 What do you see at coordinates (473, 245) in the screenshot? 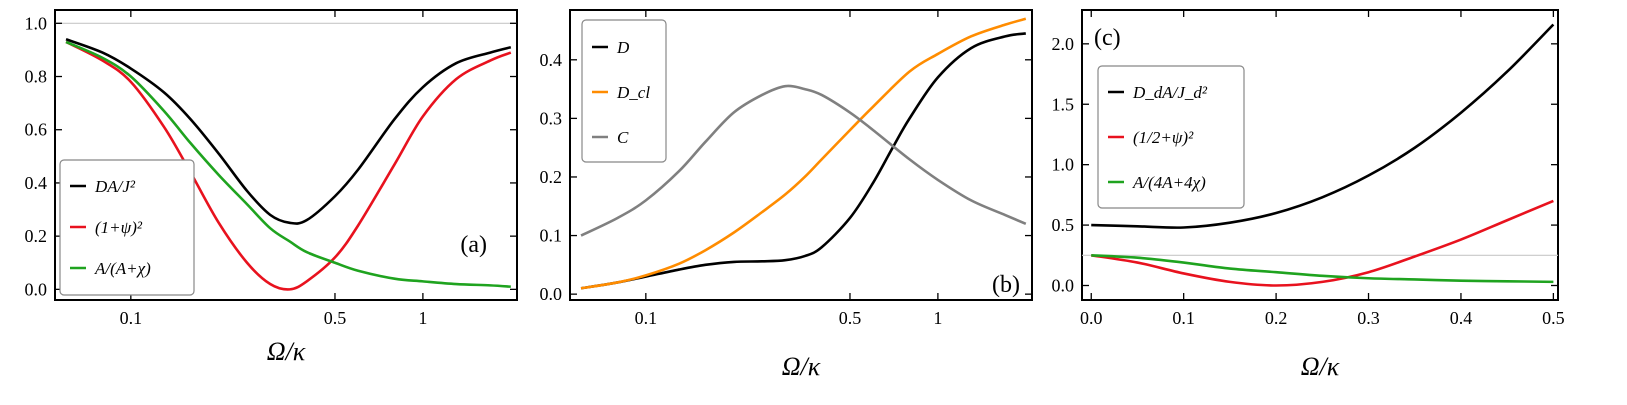
I see `panel-label: (a)` at bounding box center [473, 245].